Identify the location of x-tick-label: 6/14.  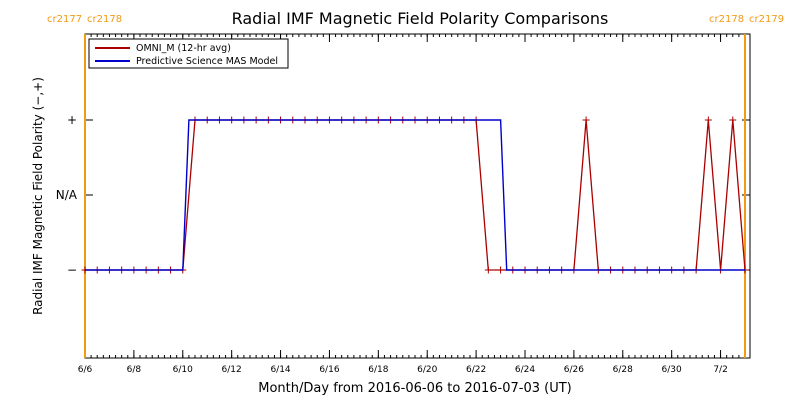
(280, 370).